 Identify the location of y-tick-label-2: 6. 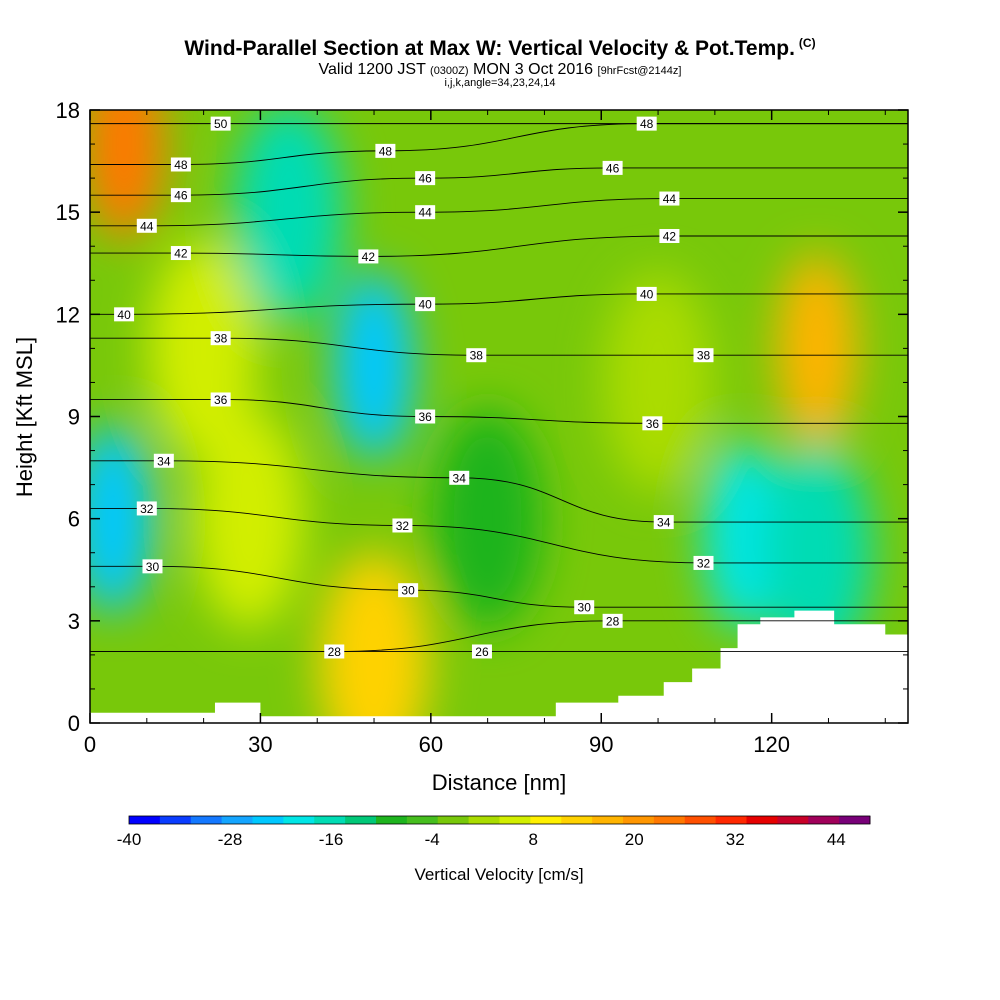
(74, 519).